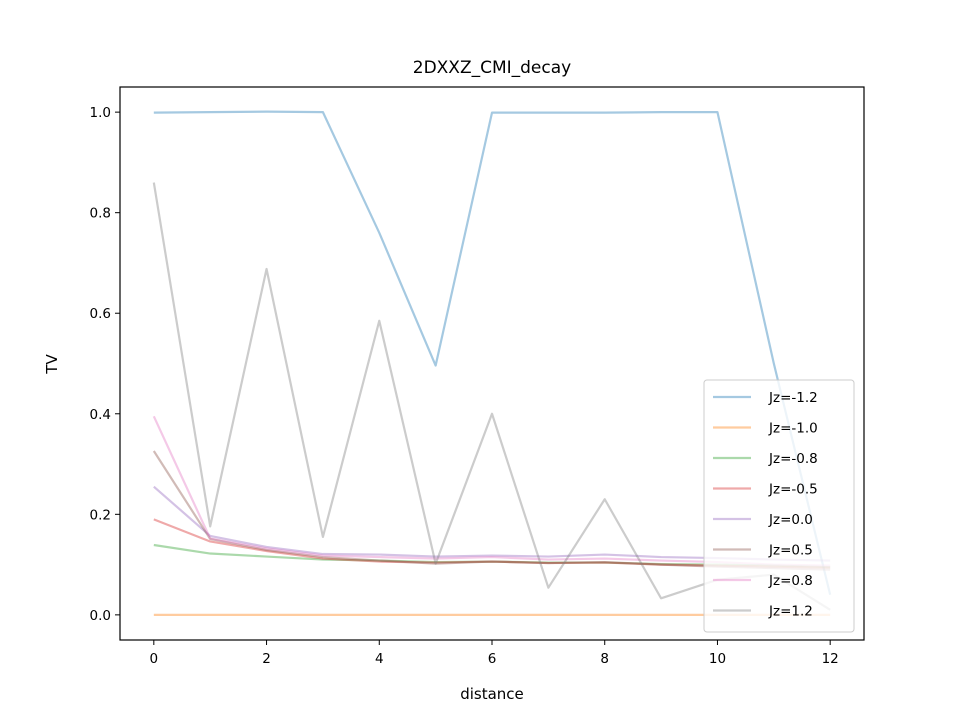 The width and height of the screenshot is (960, 720). What do you see at coordinates (604, 659) in the screenshot?
I see `x-tick-label: 8` at bounding box center [604, 659].